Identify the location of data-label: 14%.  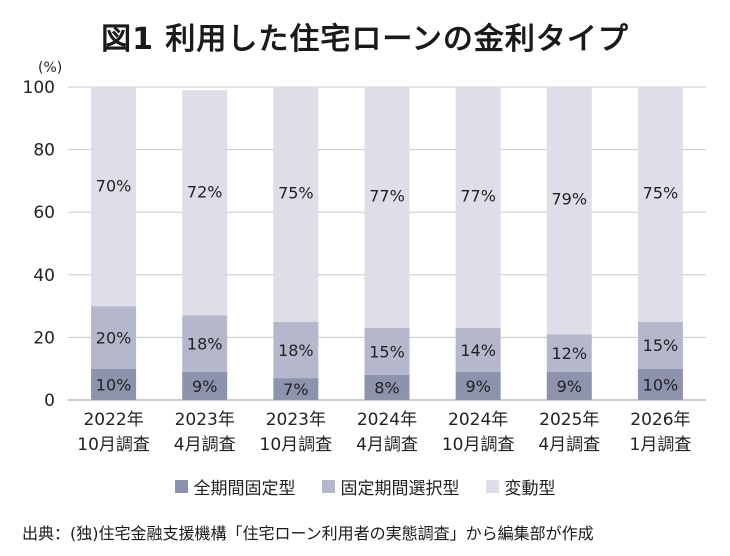
(478, 350).